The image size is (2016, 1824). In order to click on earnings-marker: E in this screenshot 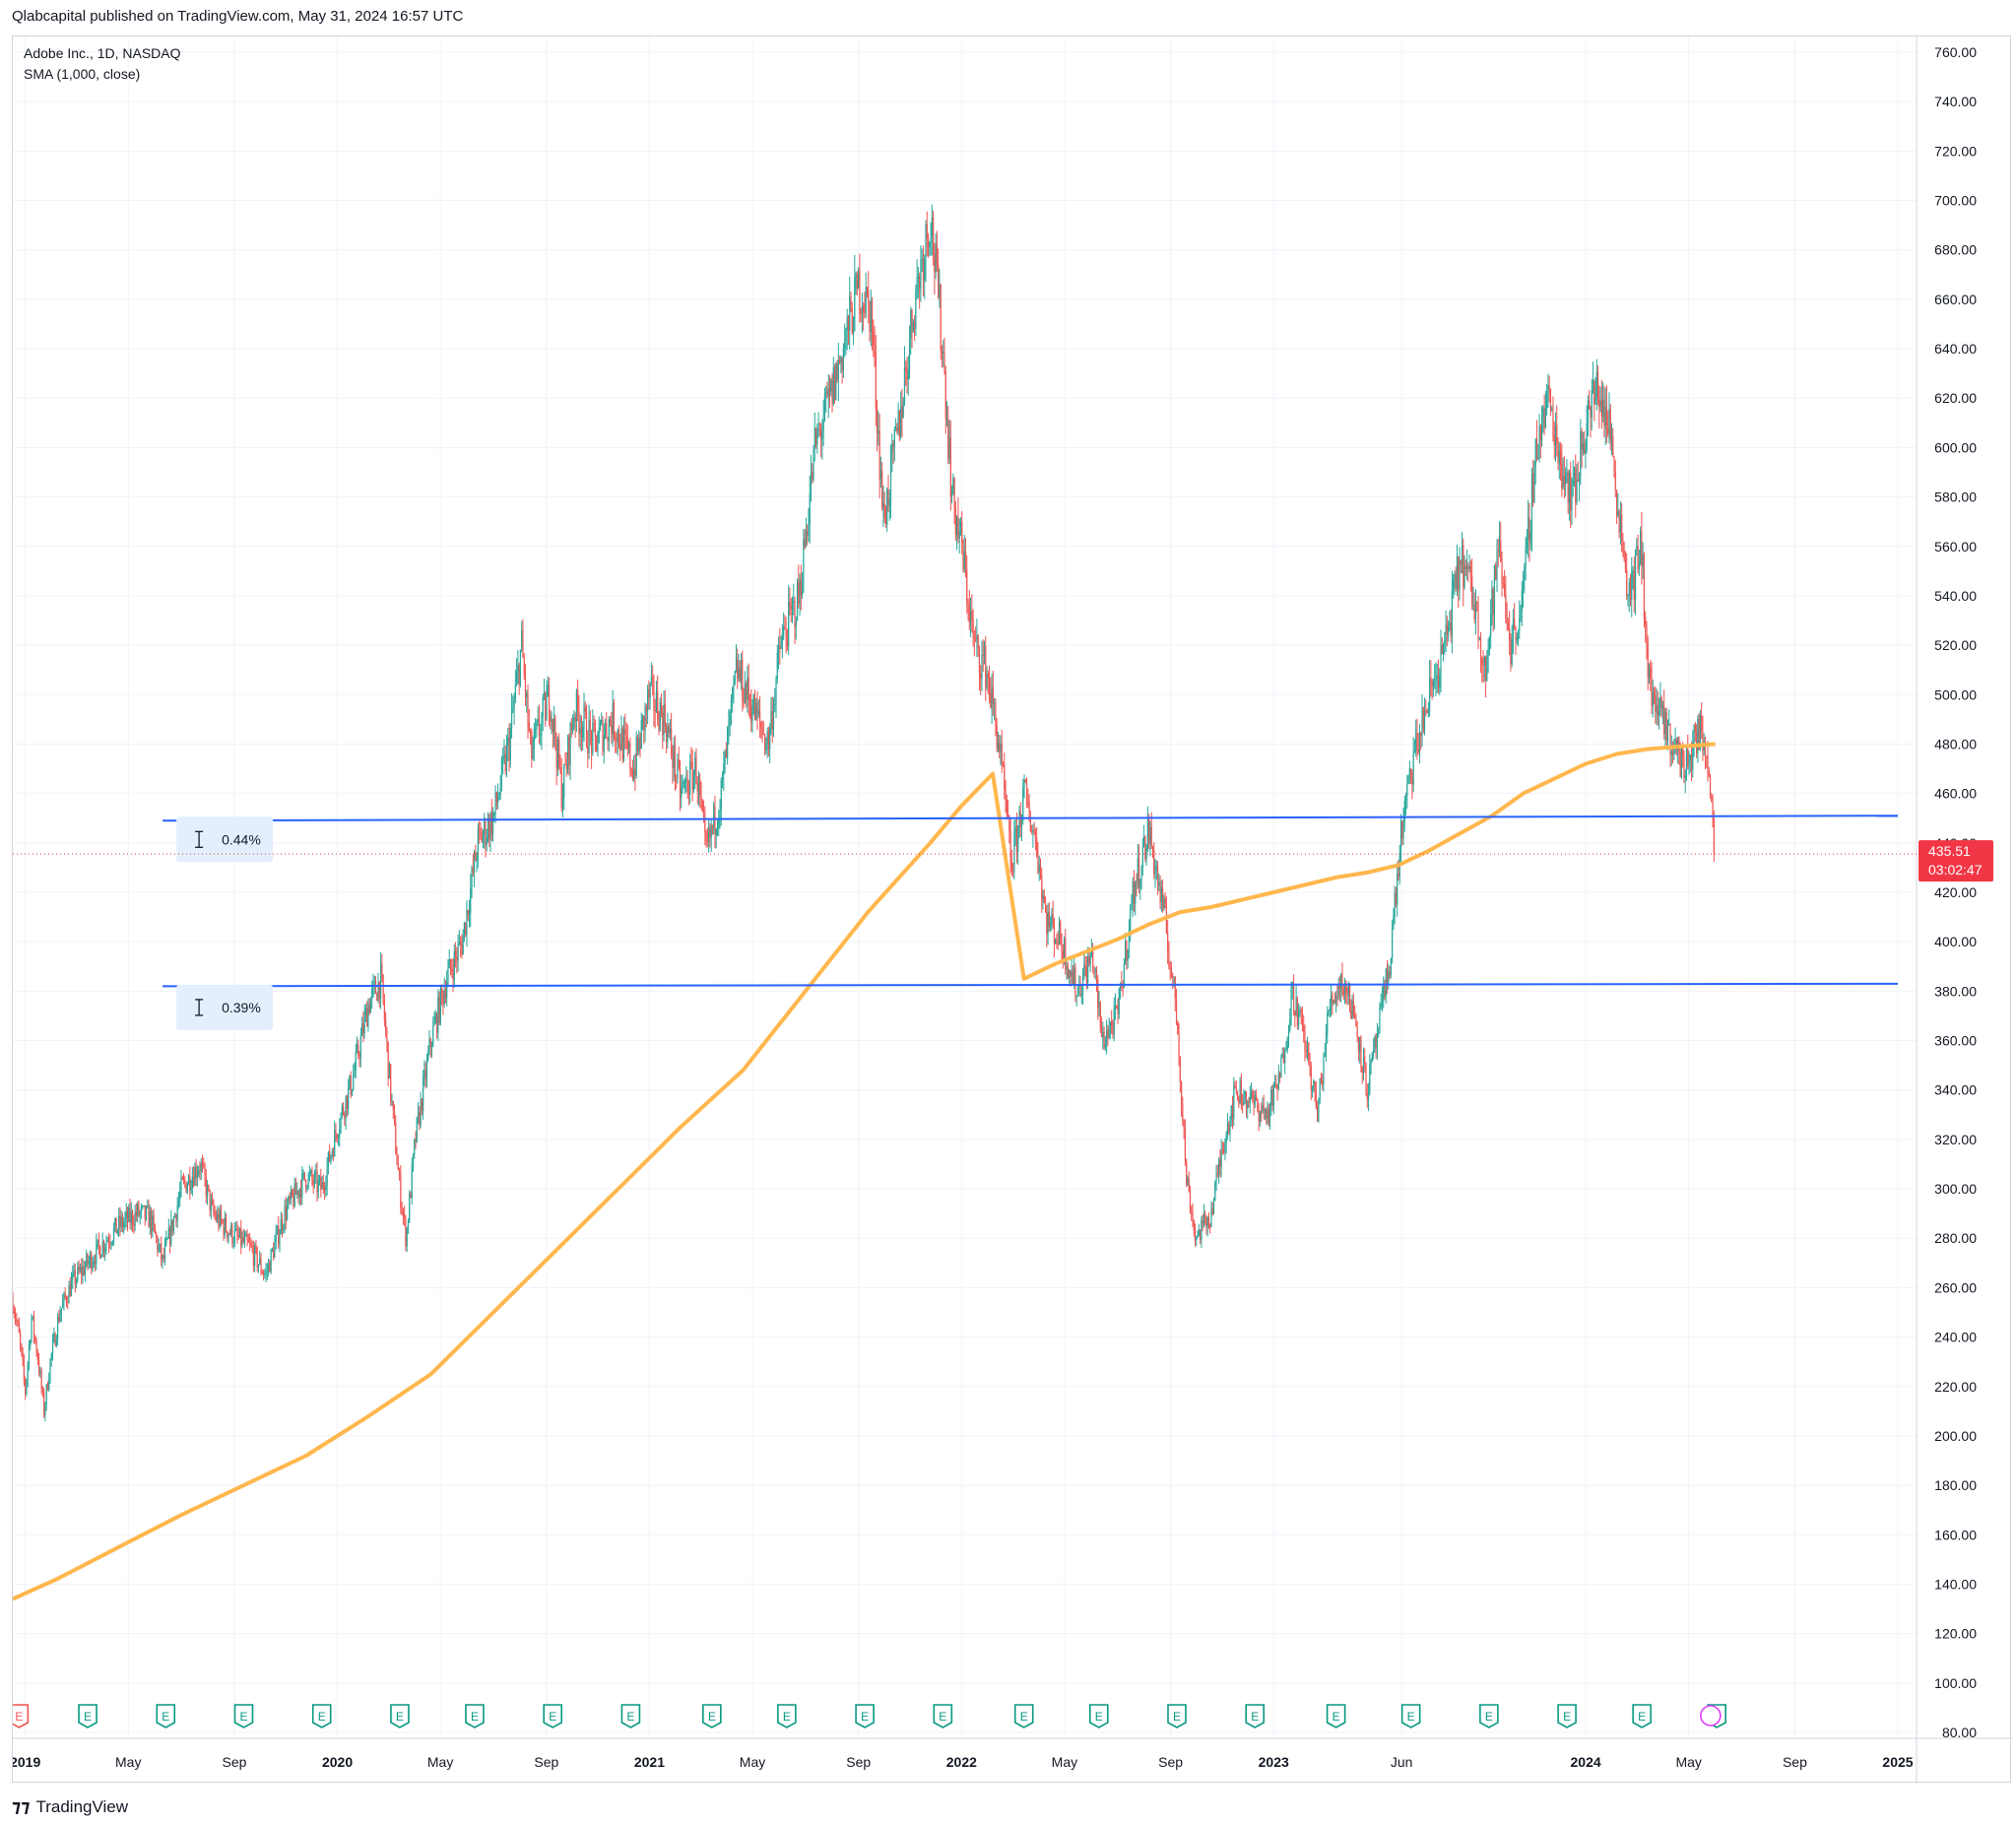, I will do `click(166, 1716)`.